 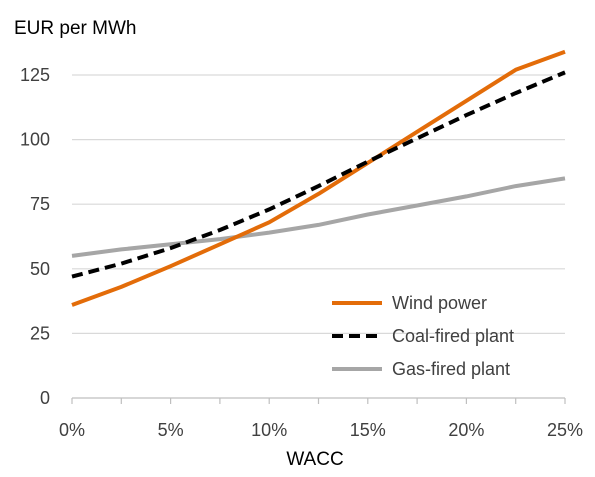 What do you see at coordinates (40, 333) in the screenshot?
I see `y-tick-label: 25` at bounding box center [40, 333].